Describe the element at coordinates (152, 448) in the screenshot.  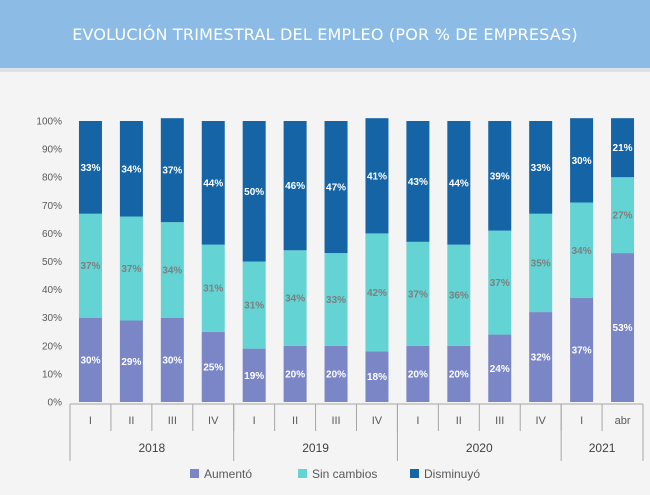
I see `x-group-label: 2018` at that location.